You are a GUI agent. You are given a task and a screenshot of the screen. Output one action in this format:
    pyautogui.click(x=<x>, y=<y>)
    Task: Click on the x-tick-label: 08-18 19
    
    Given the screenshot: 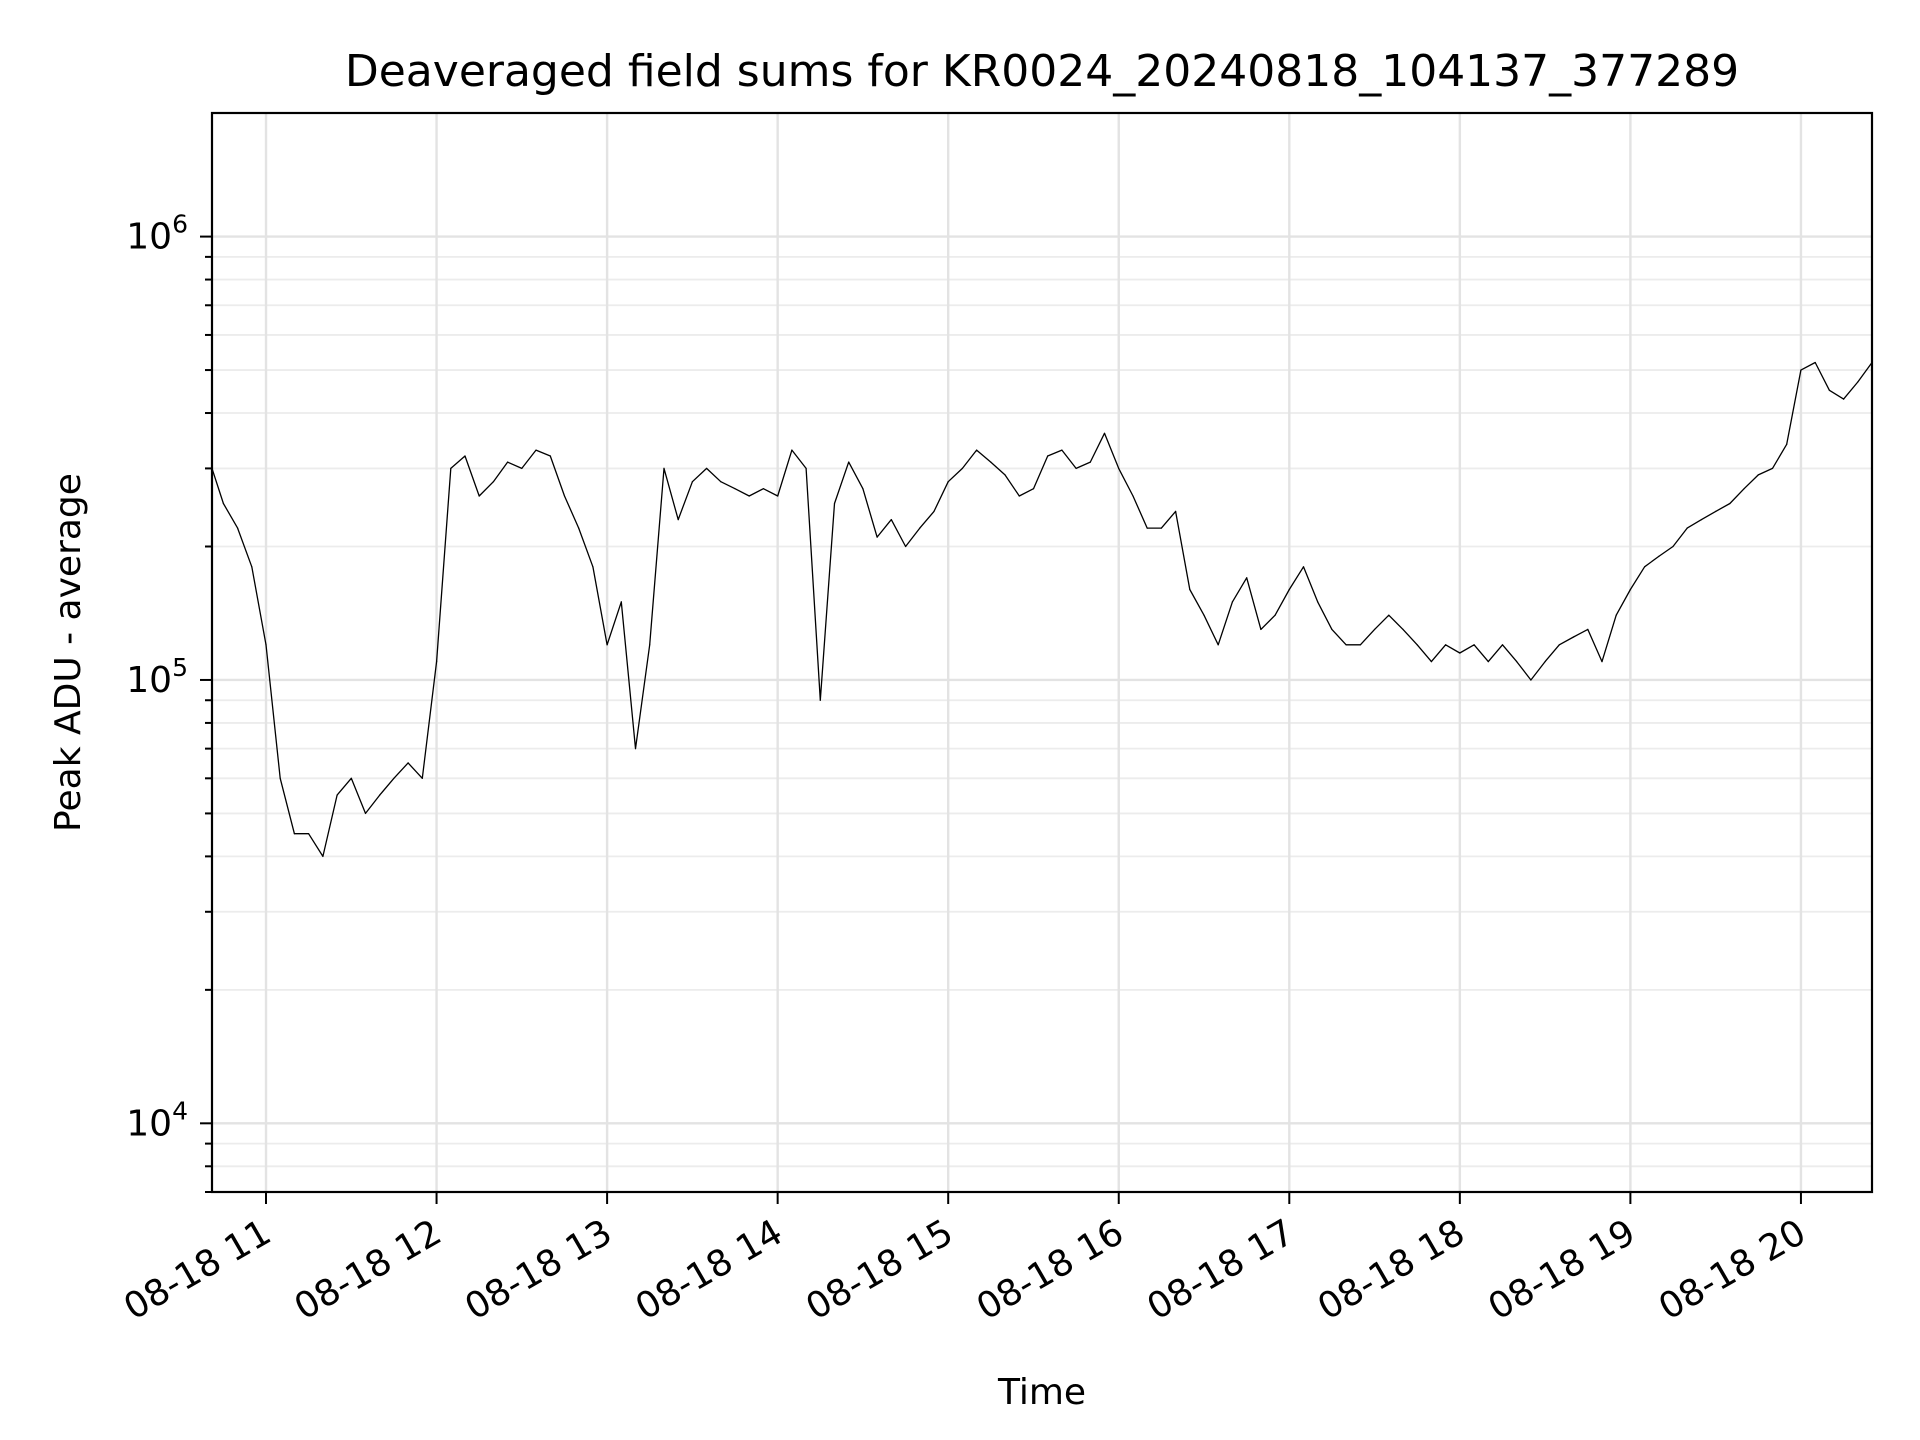 What is the action you would take?
    pyautogui.click(x=1562, y=1270)
    